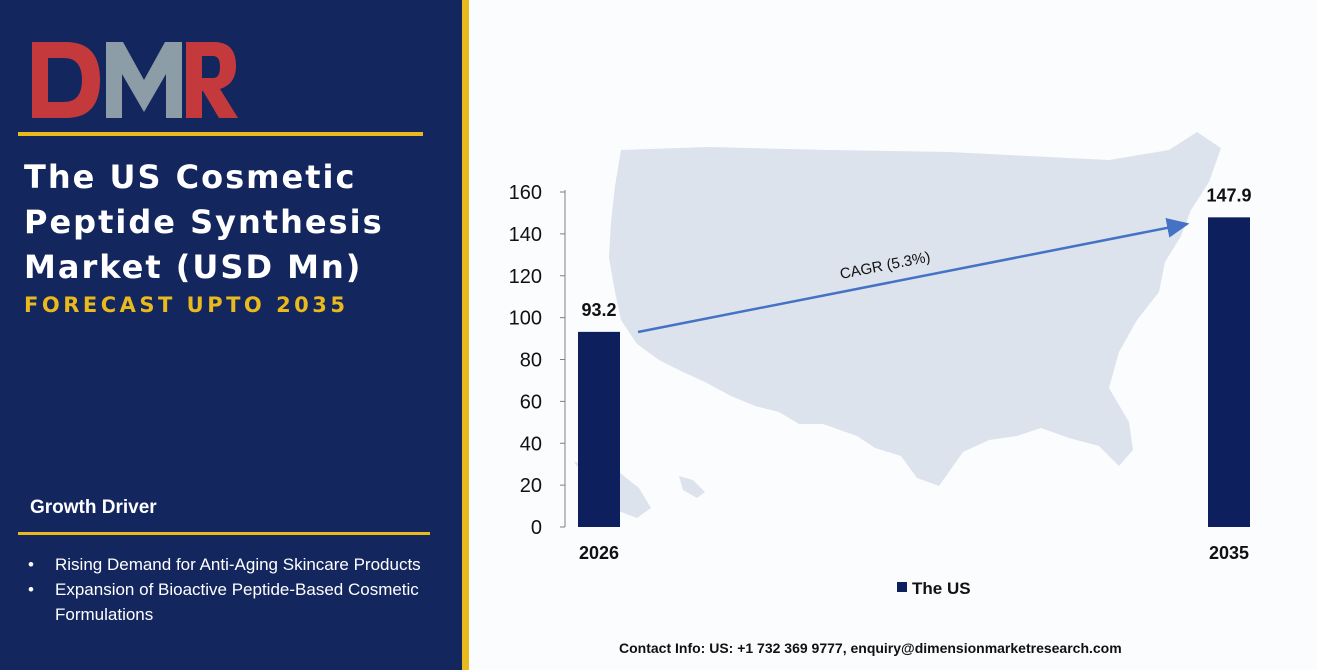  I want to click on y-tick-label: 20, so click(531, 486).